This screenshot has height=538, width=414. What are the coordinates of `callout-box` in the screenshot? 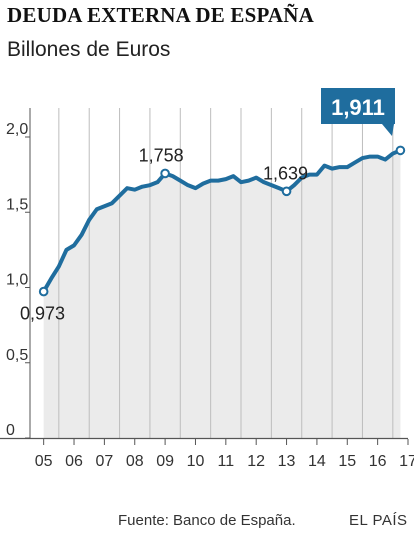 It's located at (358, 106).